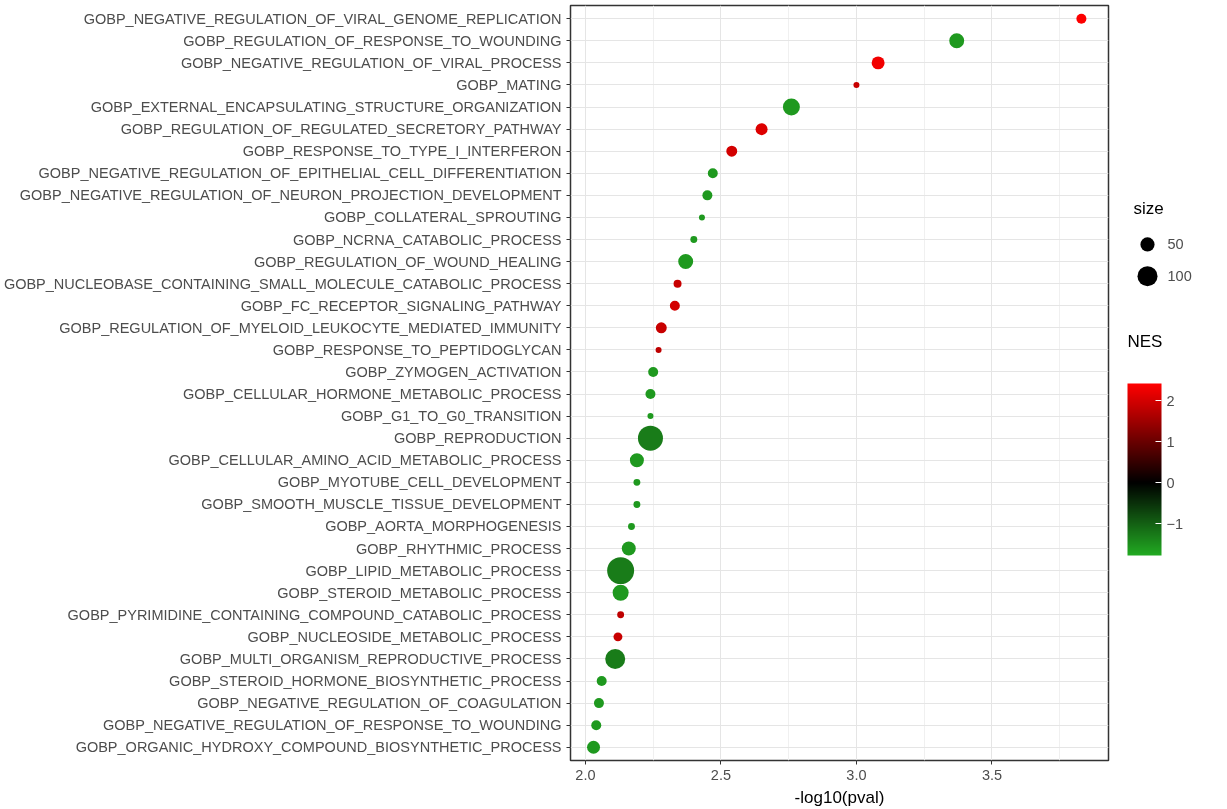 The height and width of the screenshot is (809, 1227). Describe the element at coordinates (372, 40) in the screenshot. I see `y-tick-label: GOBP_REGULATION_OF_RESPONSE_TO_WOUNDING` at that location.